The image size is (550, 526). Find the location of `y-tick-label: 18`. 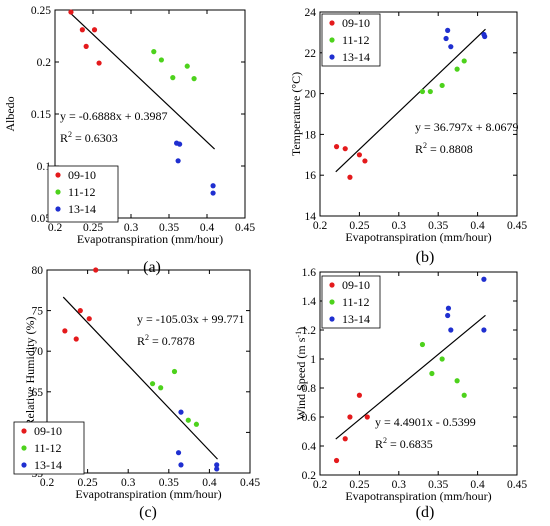

y-tick-label: 18 is located at coordinates (311, 135).